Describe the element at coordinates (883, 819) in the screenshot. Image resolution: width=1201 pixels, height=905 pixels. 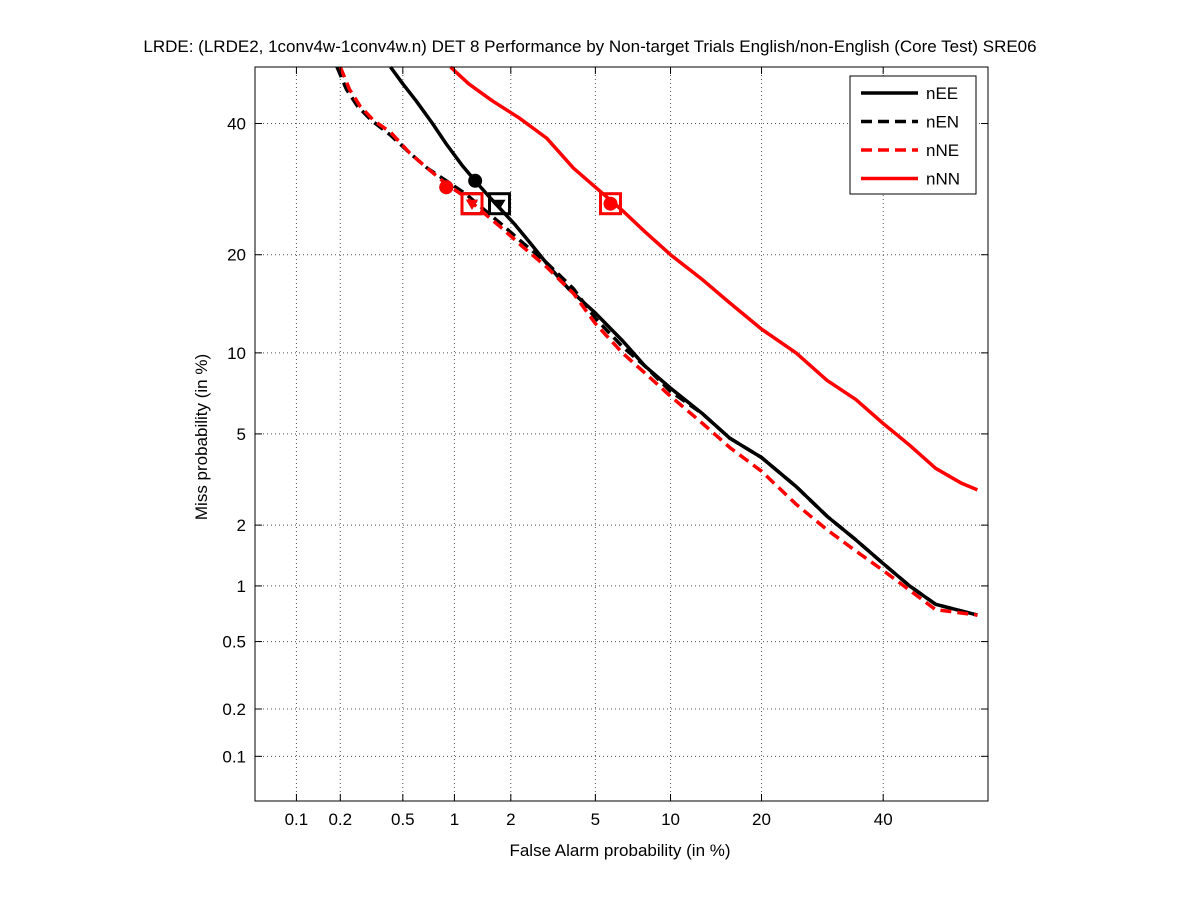
I see `x-tick-label: 40` at that location.